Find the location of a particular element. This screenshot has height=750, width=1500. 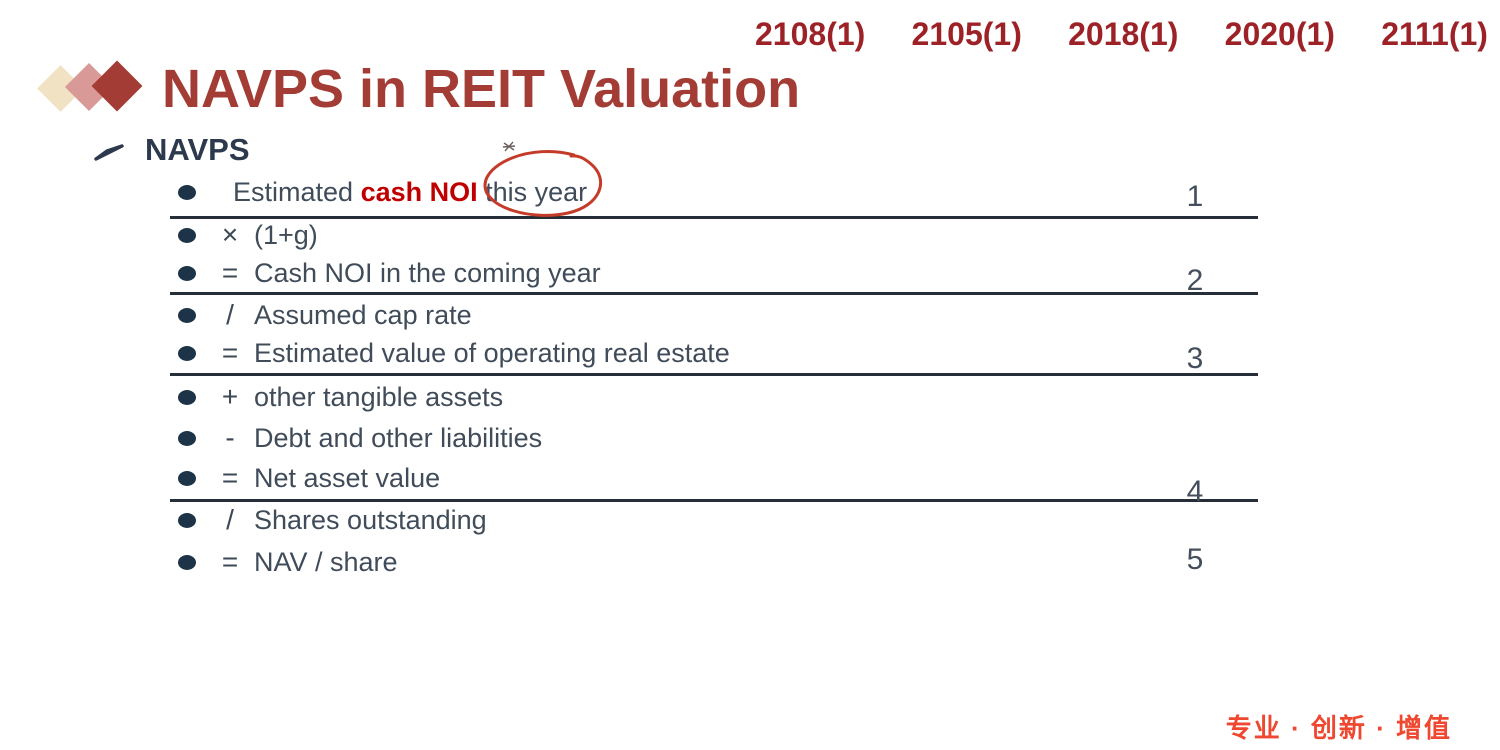

diamond-logo-red is located at coordinates (117, 86).